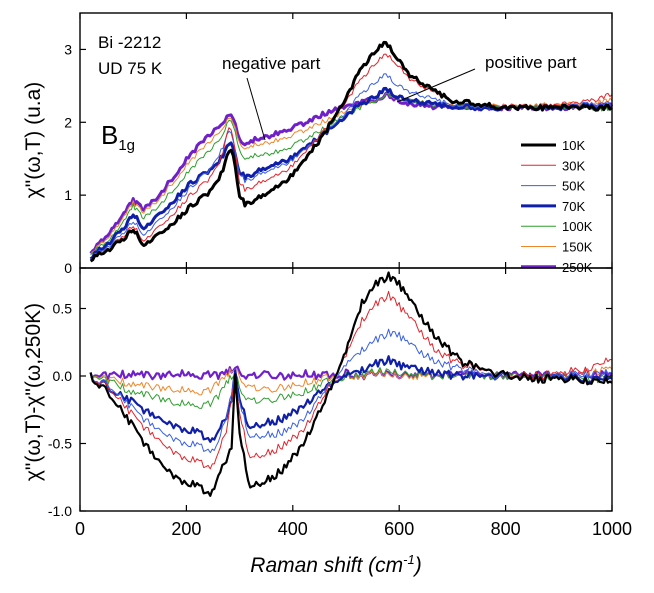 This screenshot has width=654, height=593. Describe the element at coordinates (63, 376) in the screenshot. I see `bottom-ytick-label: 0.0` at that location.